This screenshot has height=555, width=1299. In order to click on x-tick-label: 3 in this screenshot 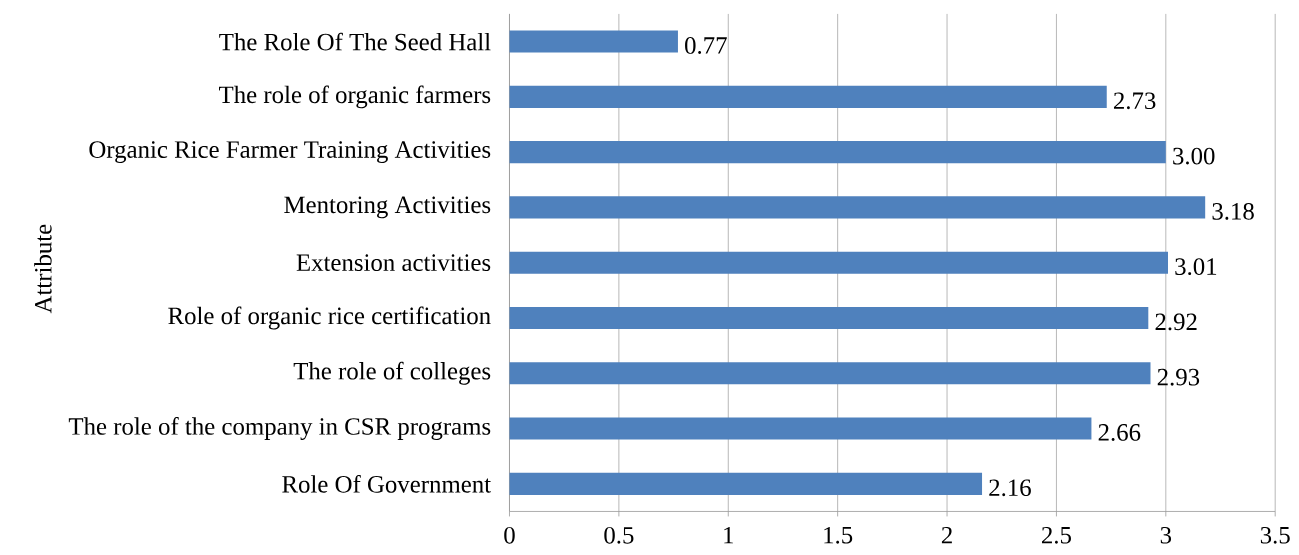, I will do `click(1166, 535)`.